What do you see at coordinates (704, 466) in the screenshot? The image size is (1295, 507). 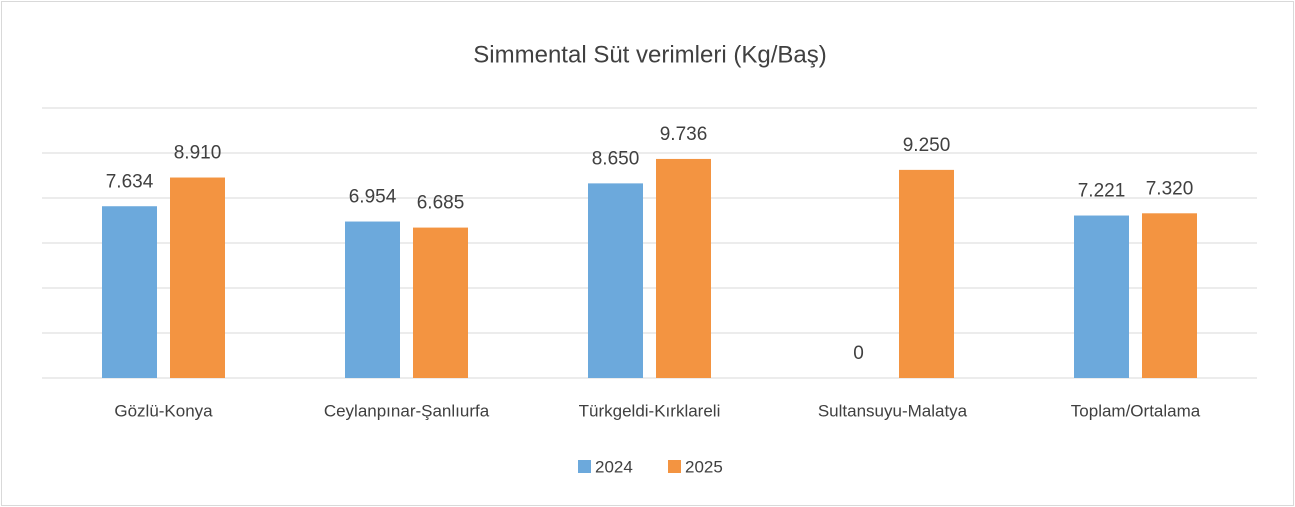 I see `legend-label: 2025` at bounding box center [704, 466].